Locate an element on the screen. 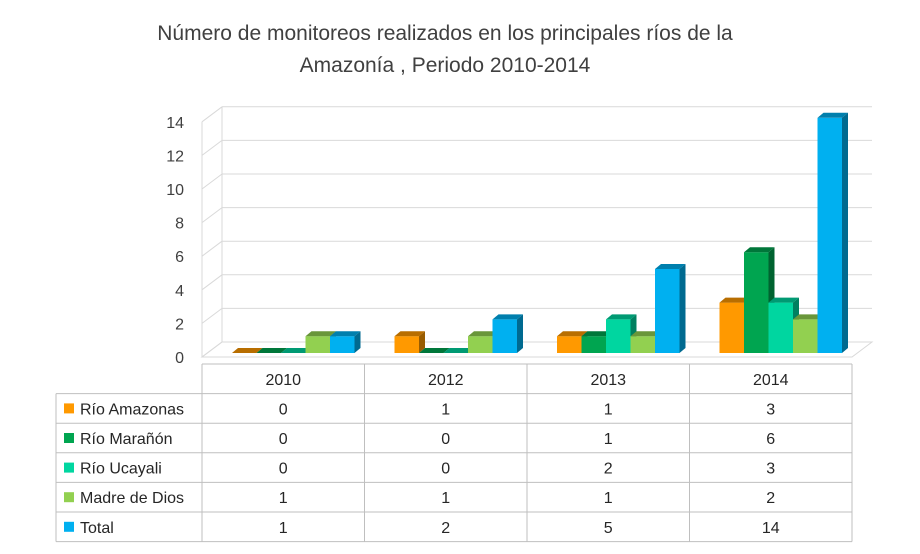 The image size is (920, 554). legend-label: Madre de Dios is located at coordinates (132, 498).